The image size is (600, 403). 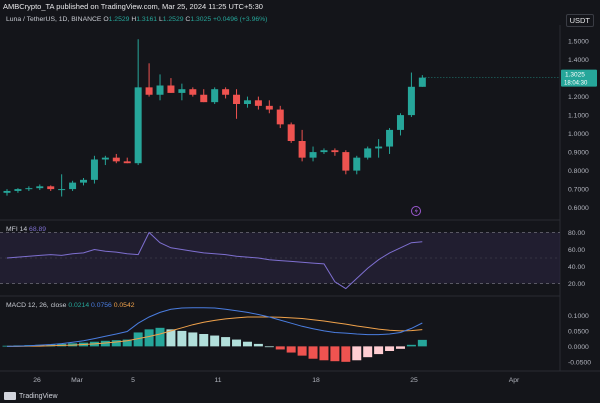 What do you see at coordinates (578, 42) in the screenshot?
I see `price-tick-label: 1.5000` at bounding box center [578, 42].